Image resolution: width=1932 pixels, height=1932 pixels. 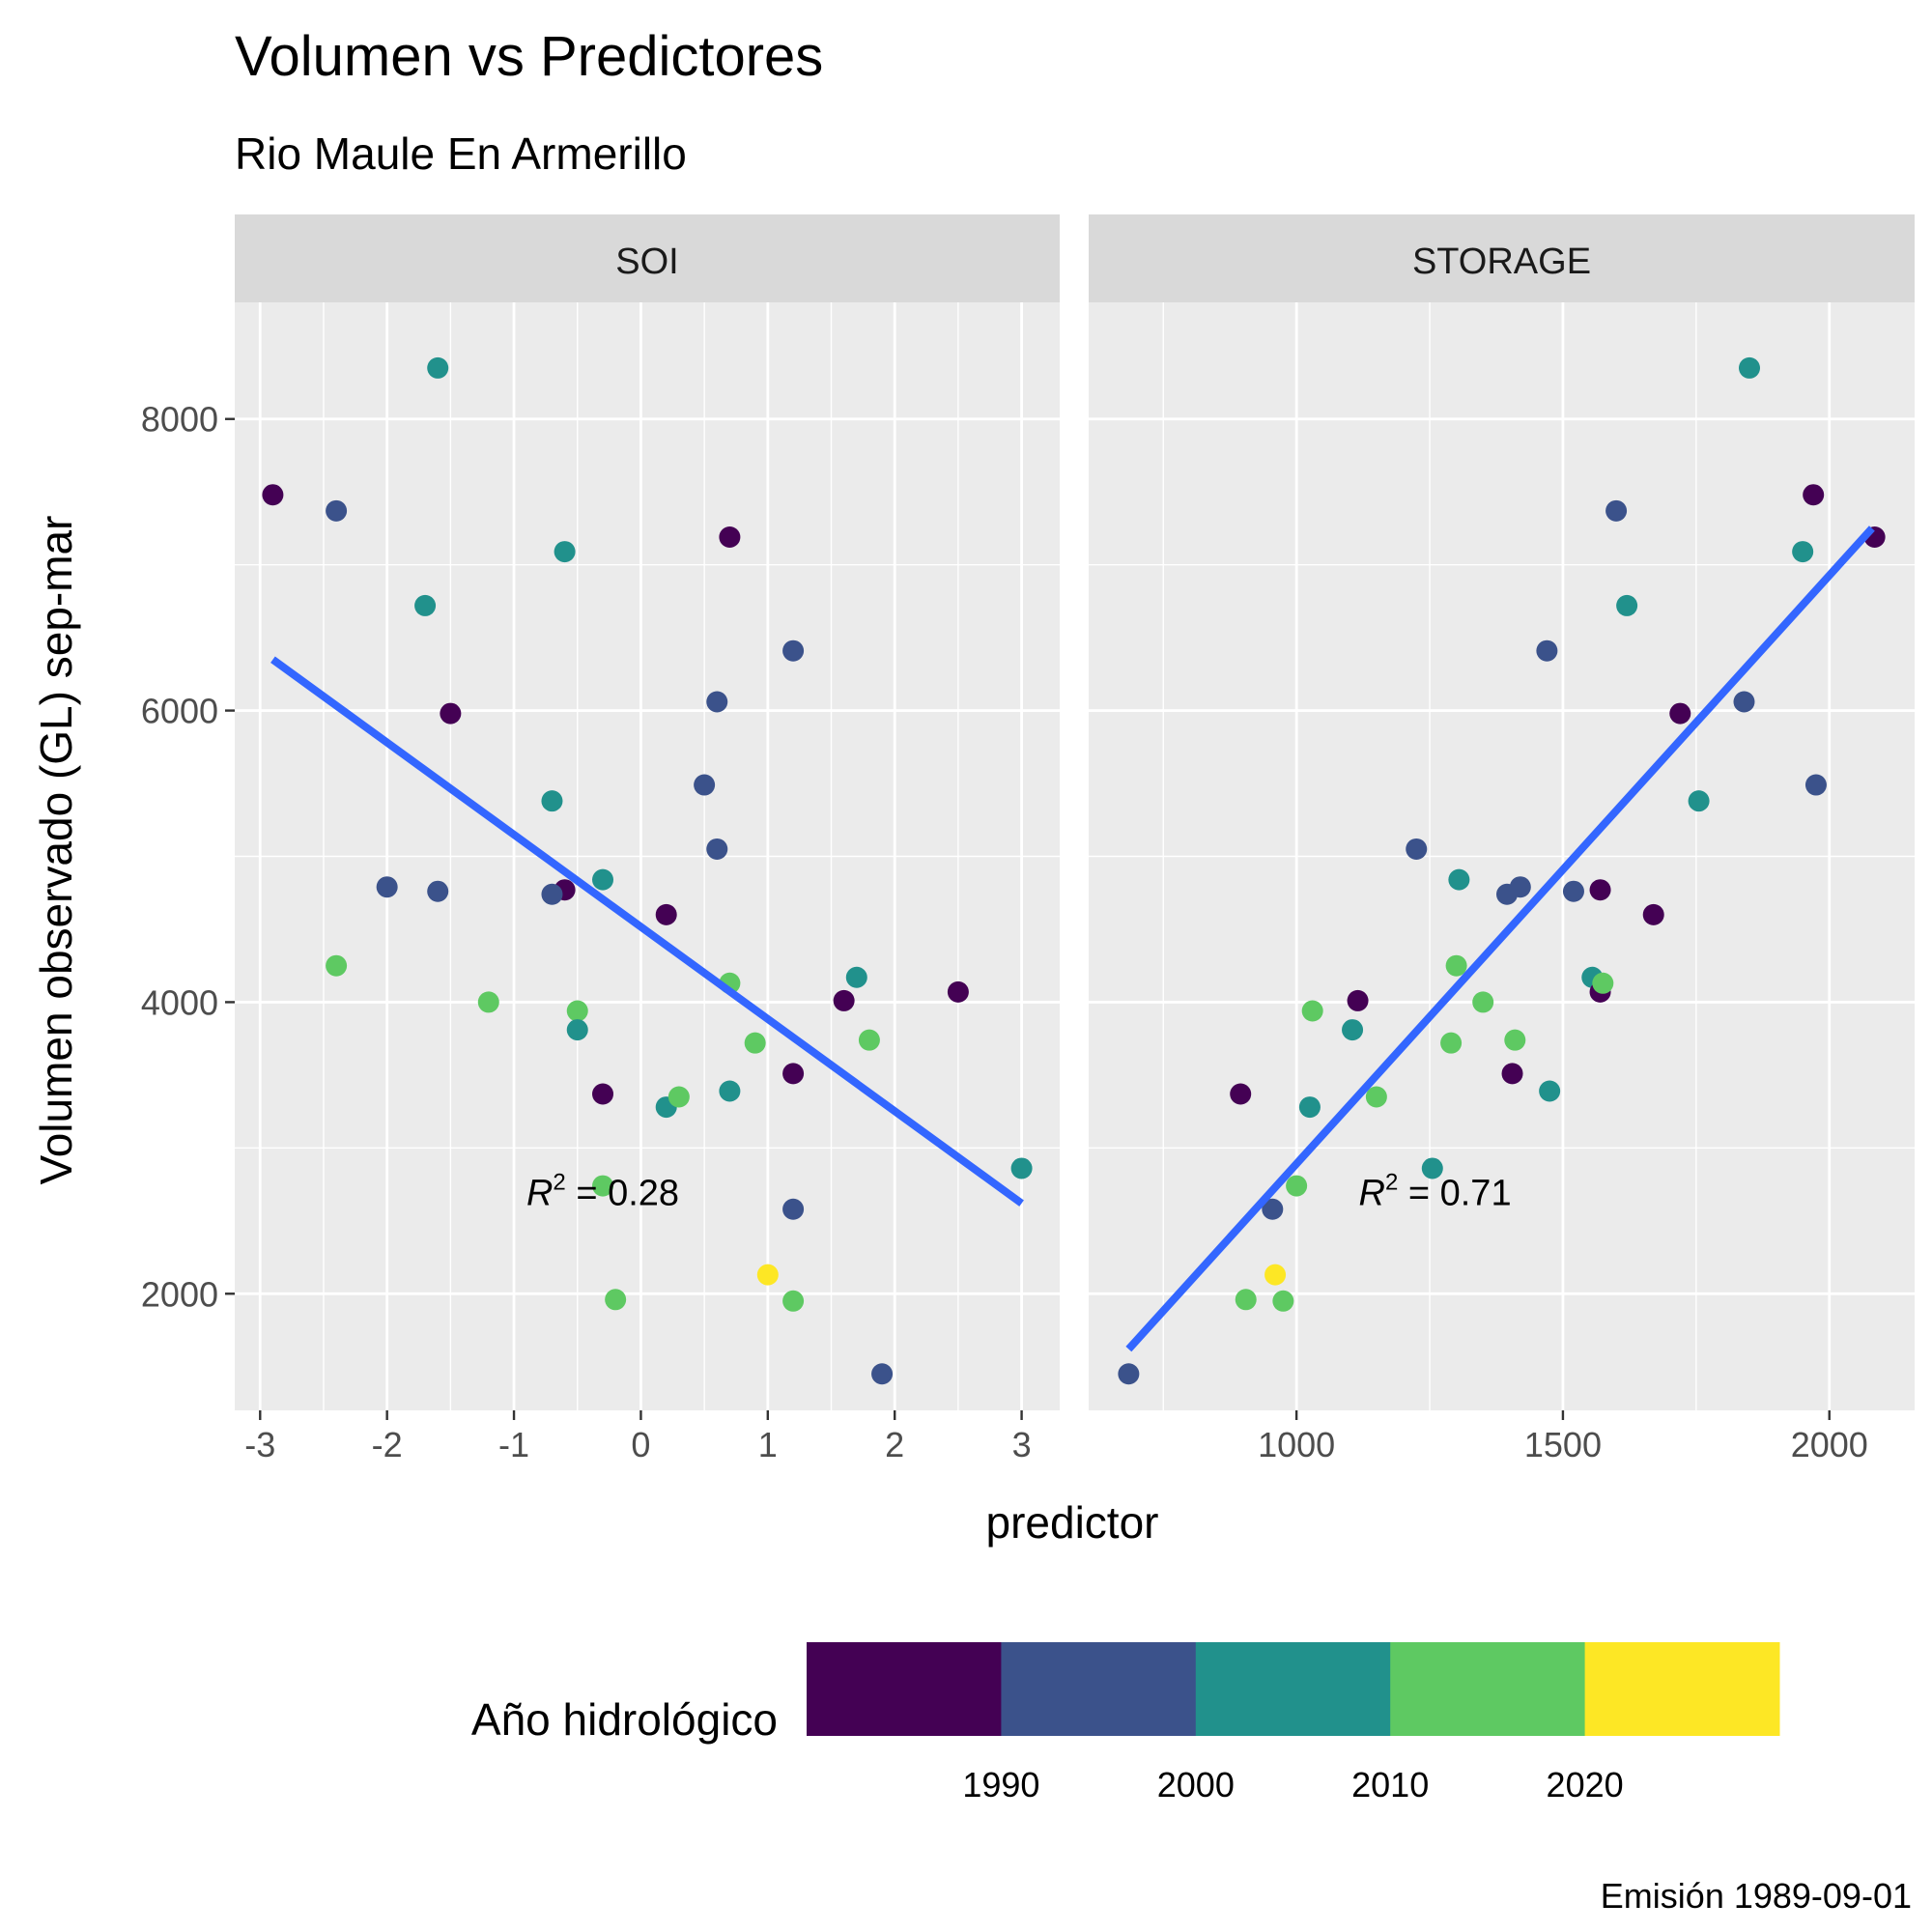 I want to click on x-tick-label: 0, so click(x=640, y=1444).